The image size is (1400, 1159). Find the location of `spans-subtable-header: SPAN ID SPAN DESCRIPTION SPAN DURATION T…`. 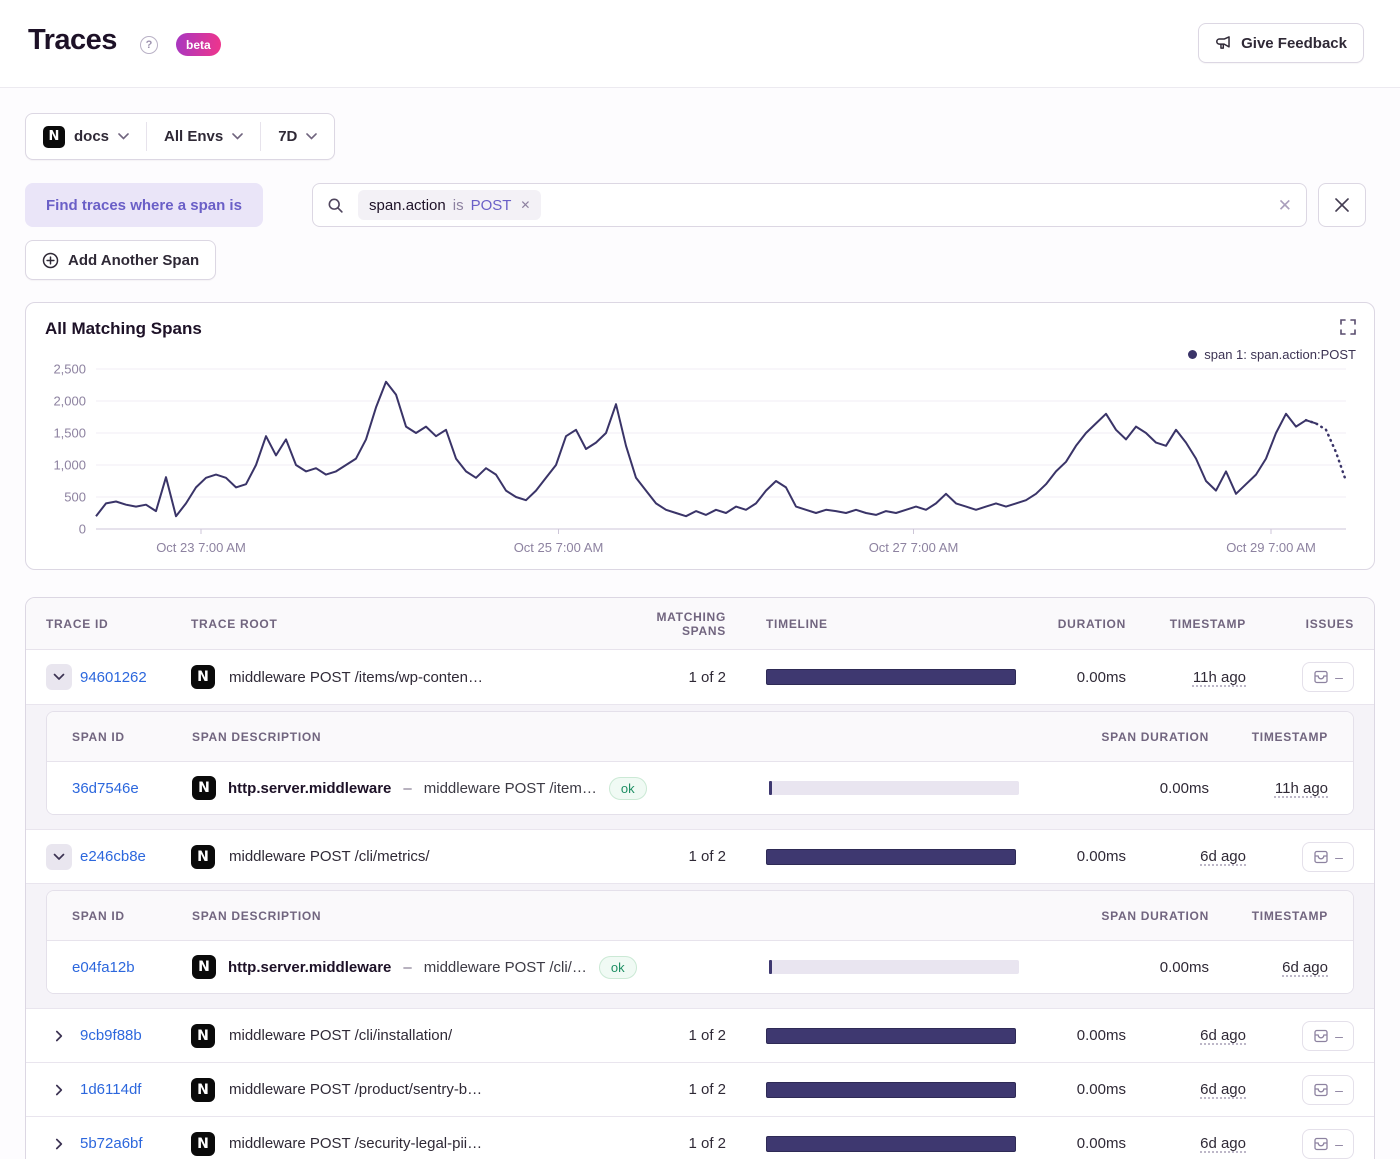

spans-subtable-header: SPAN ID SPAN DESCRIPTION SPAN DURATION T… is located at coordinates (700, 737).